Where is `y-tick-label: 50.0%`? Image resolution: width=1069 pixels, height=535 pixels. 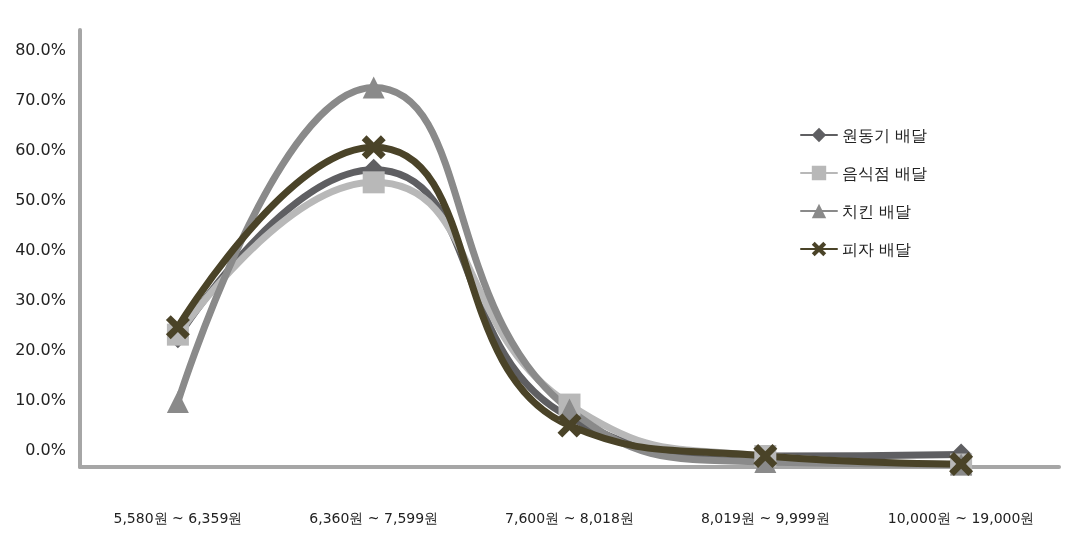 y-tick-label: 50.0% is located at coordinates (40, 200).